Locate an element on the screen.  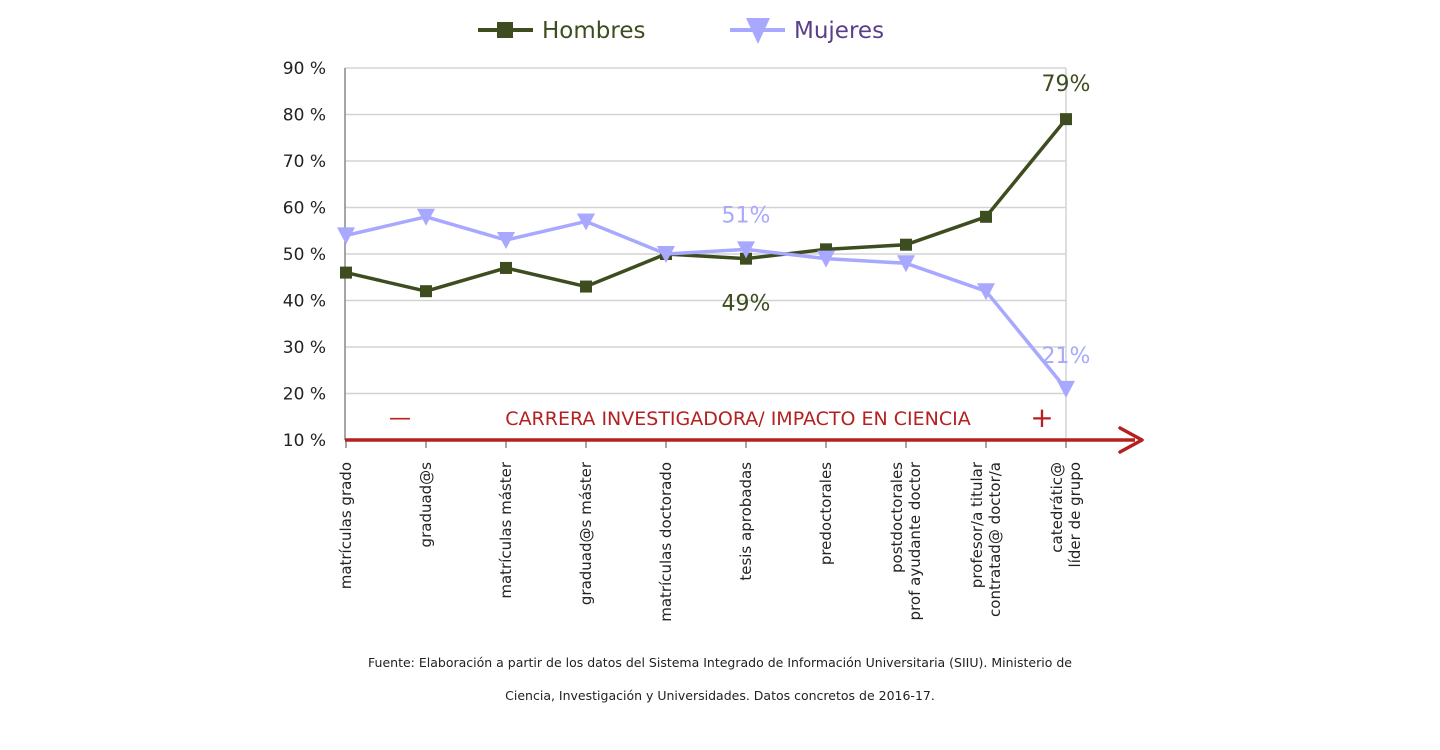
x-tick-label-line: matrículas grado is located at coordinates (346, 525).